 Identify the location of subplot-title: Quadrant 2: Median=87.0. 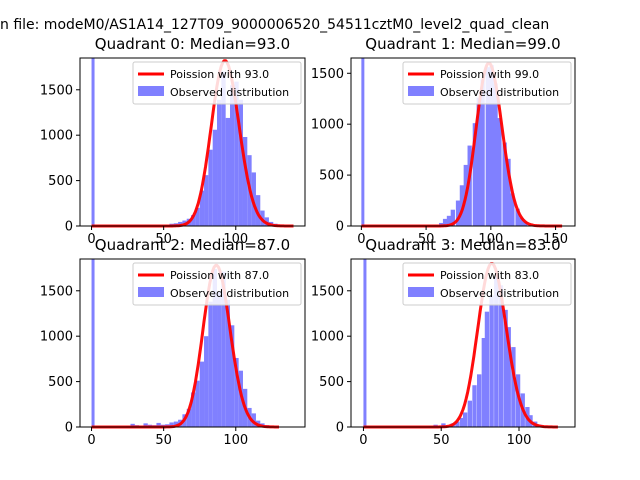
(192, 245).